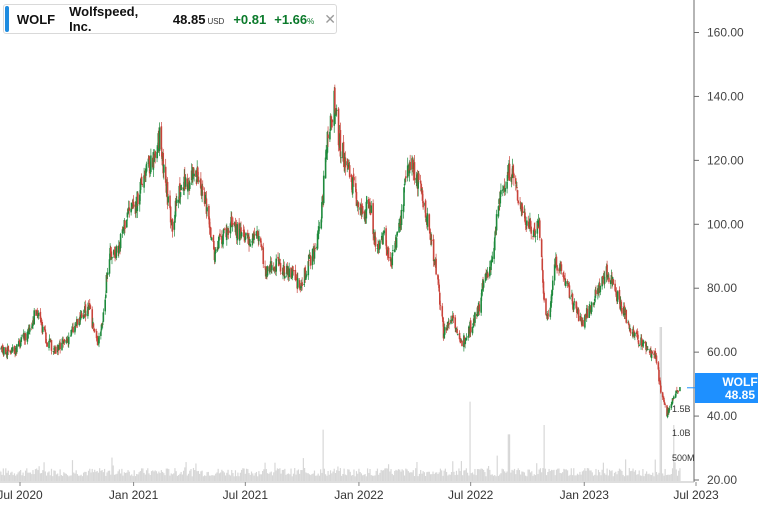  I want to click on y-tick-label: 40.00, so click(722, 416).